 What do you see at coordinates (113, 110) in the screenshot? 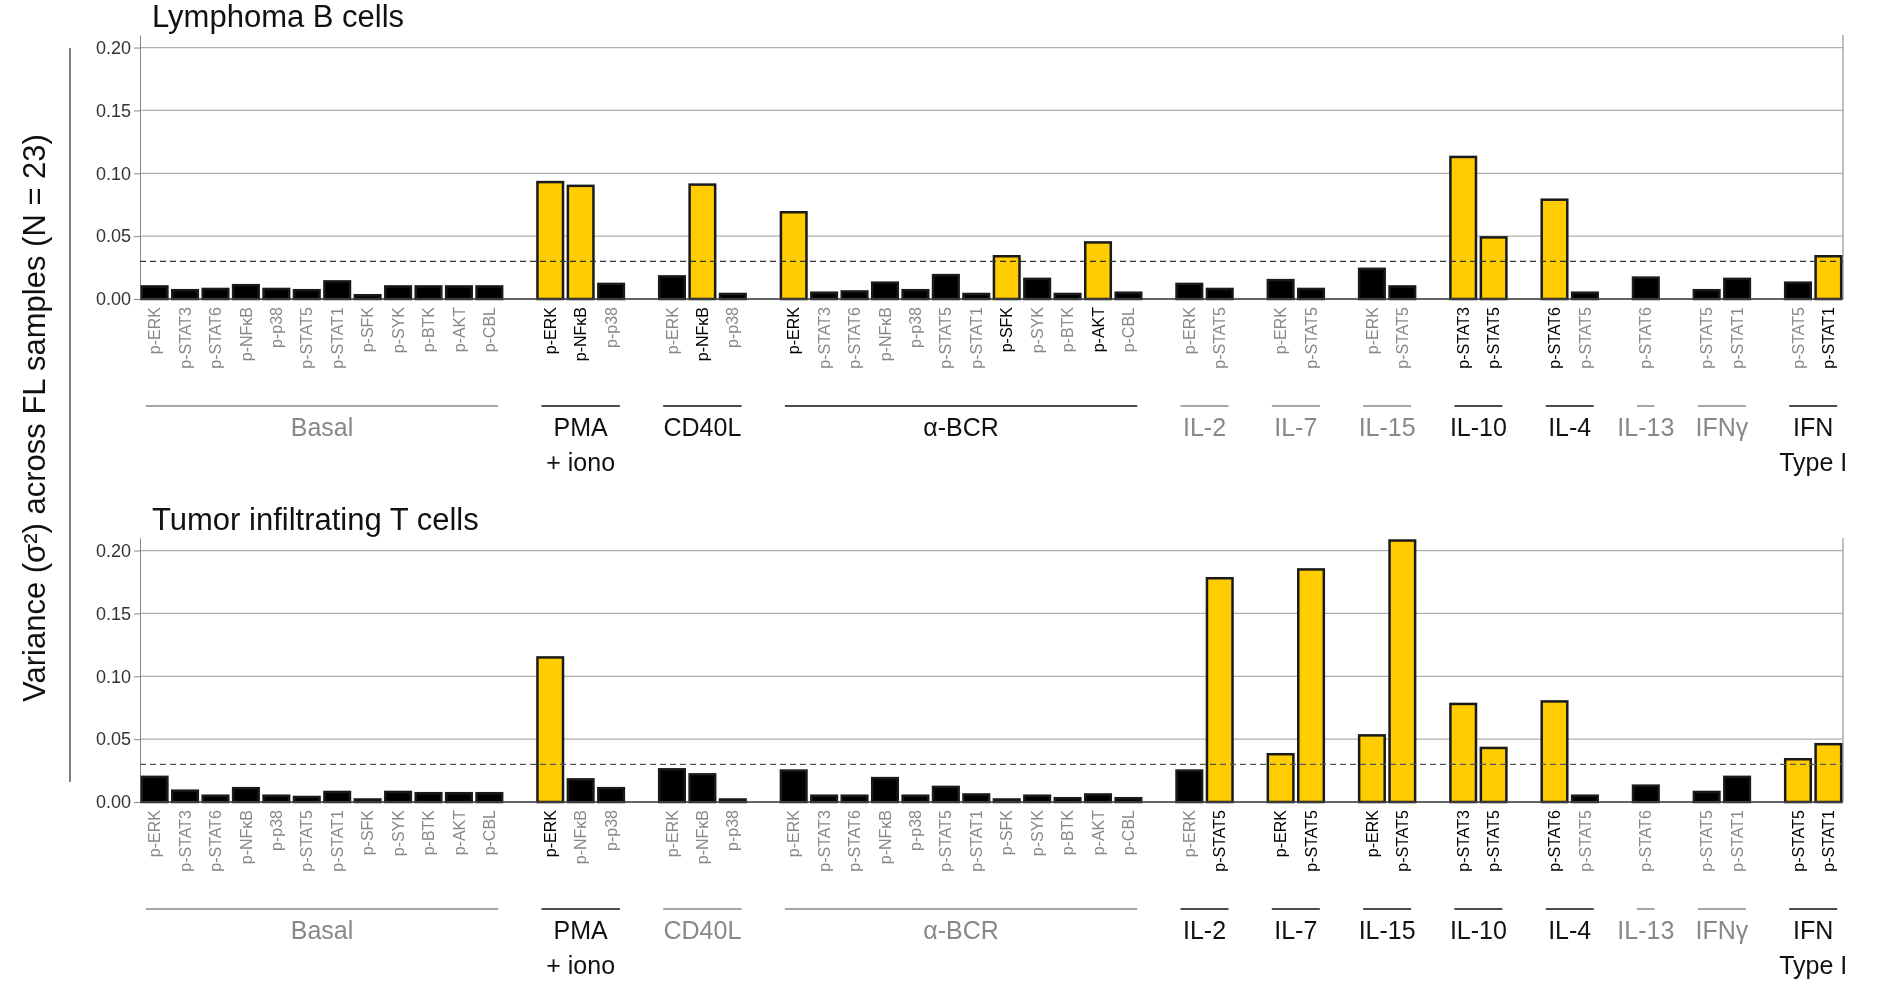
I see `y-tick-label: 0.15` at bounding box center [113, 110].